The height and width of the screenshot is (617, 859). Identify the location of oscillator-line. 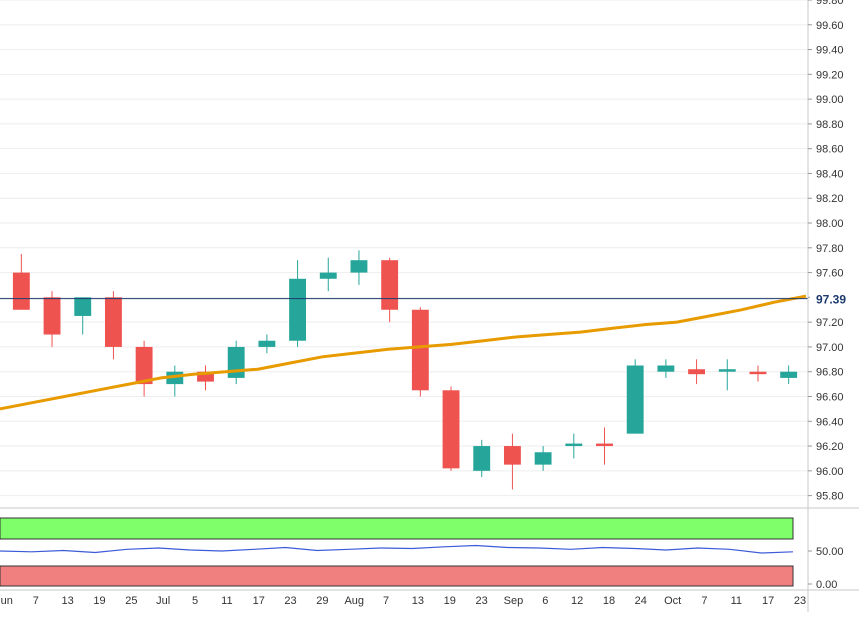
(397, 549).